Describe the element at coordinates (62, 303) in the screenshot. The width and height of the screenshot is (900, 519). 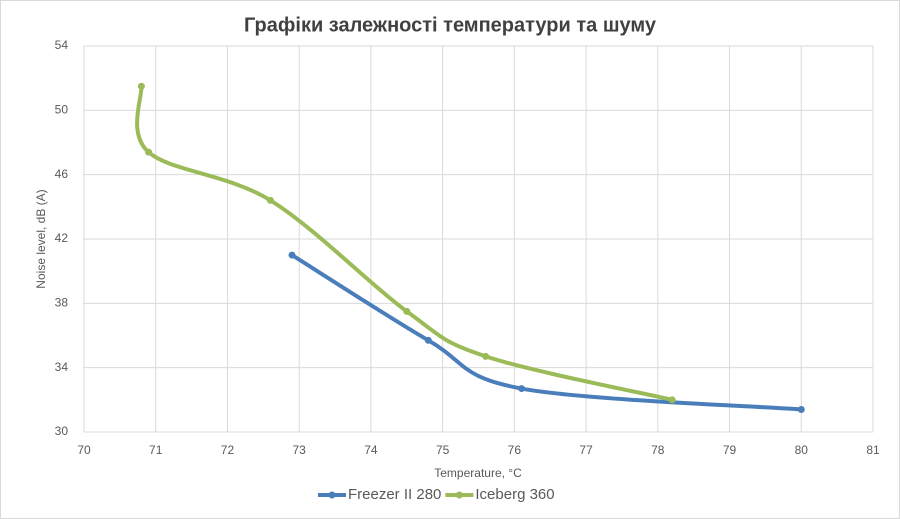
I see `y-tick-label: 38` at that location.